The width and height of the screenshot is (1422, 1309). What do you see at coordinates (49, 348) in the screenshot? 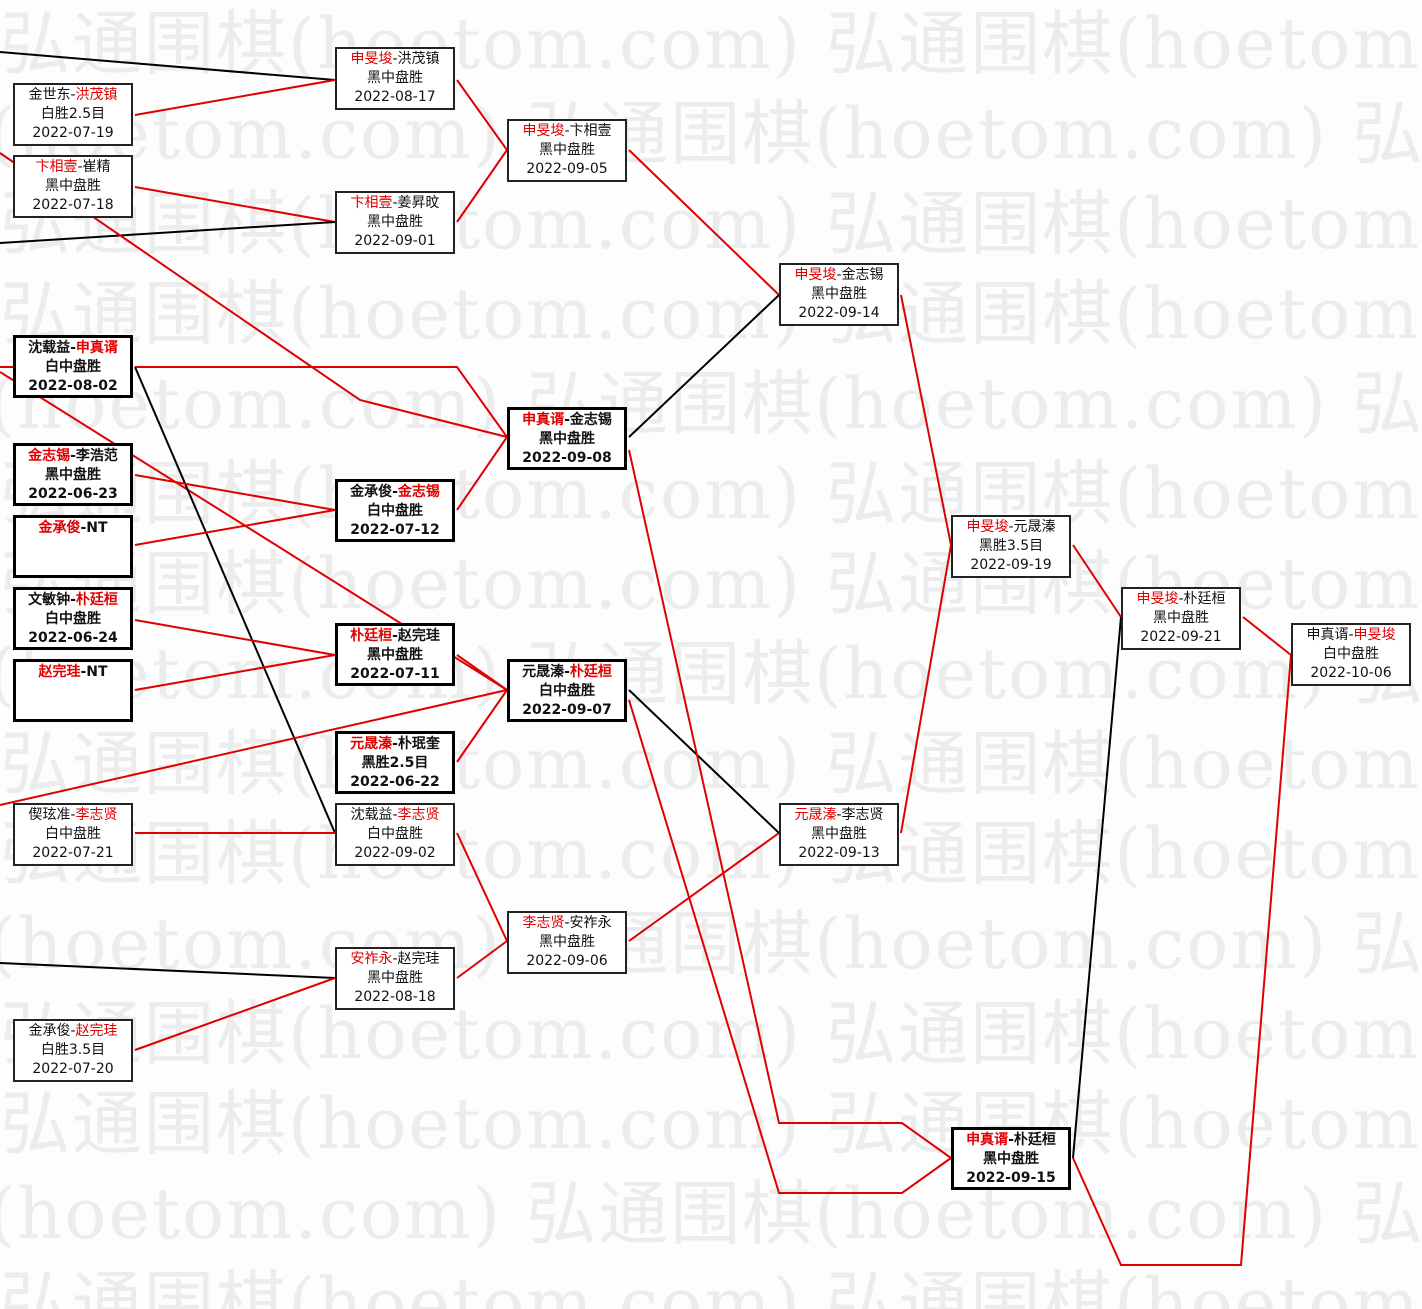
I see `player-1: 沈载益` at bounding box center [49, 348].